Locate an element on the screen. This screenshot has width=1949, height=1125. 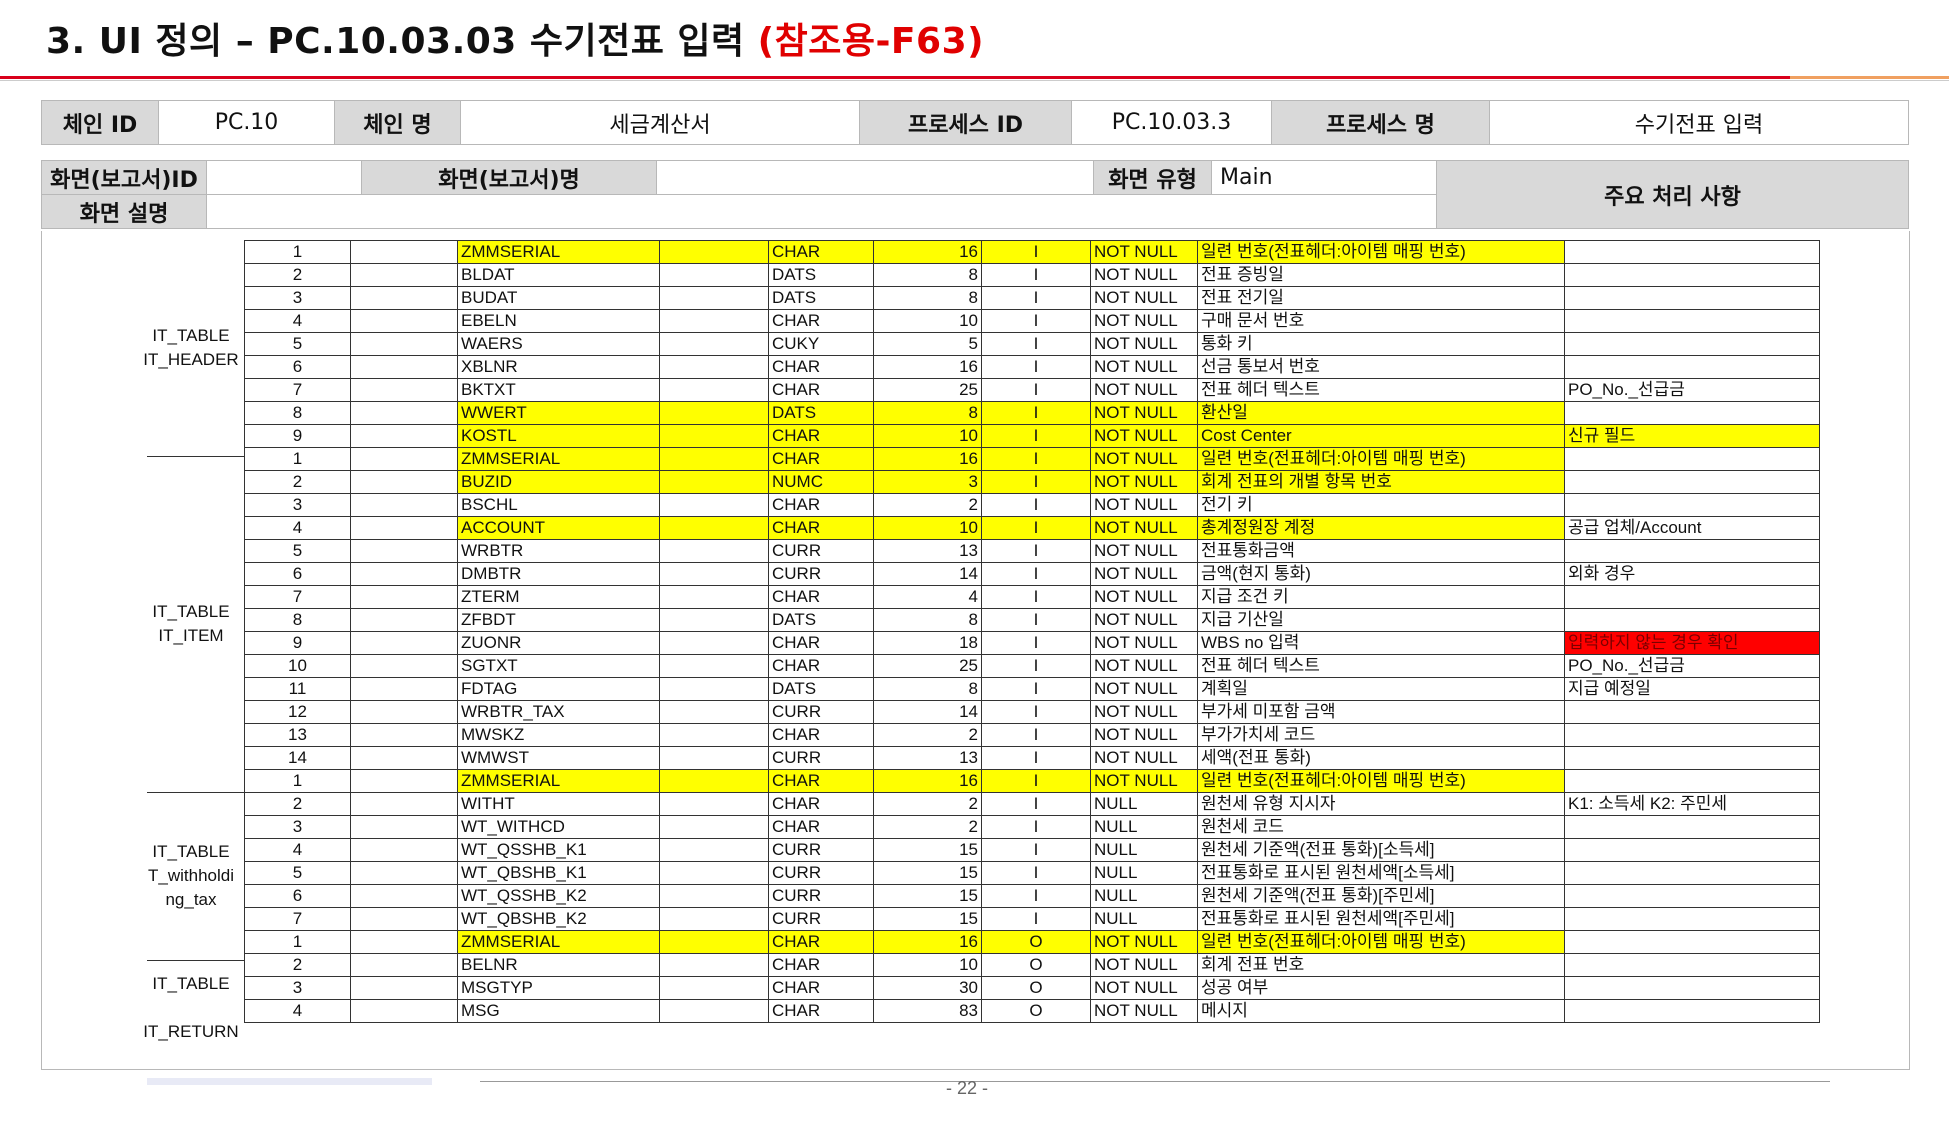
row-number: 9 is located at coordinates (297, 436).